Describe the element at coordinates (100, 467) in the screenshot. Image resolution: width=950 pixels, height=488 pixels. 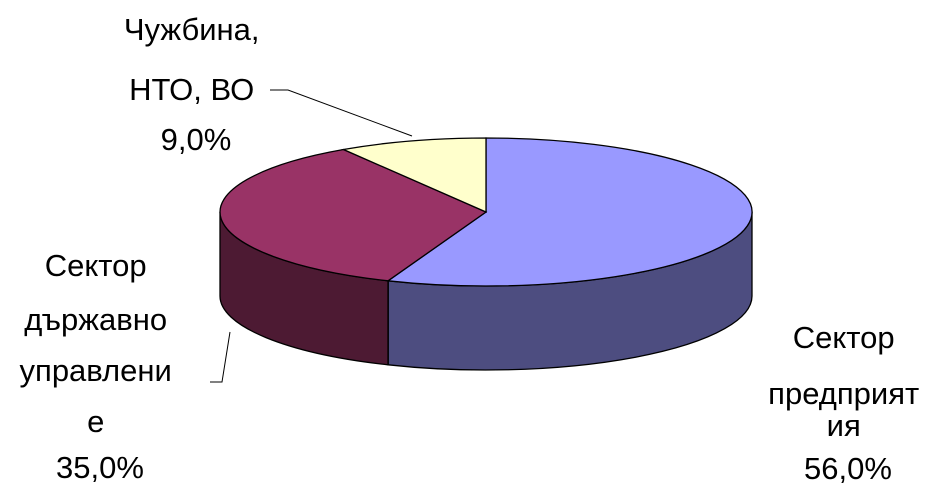
I see `slice-value-label: 35,0%` at that location.